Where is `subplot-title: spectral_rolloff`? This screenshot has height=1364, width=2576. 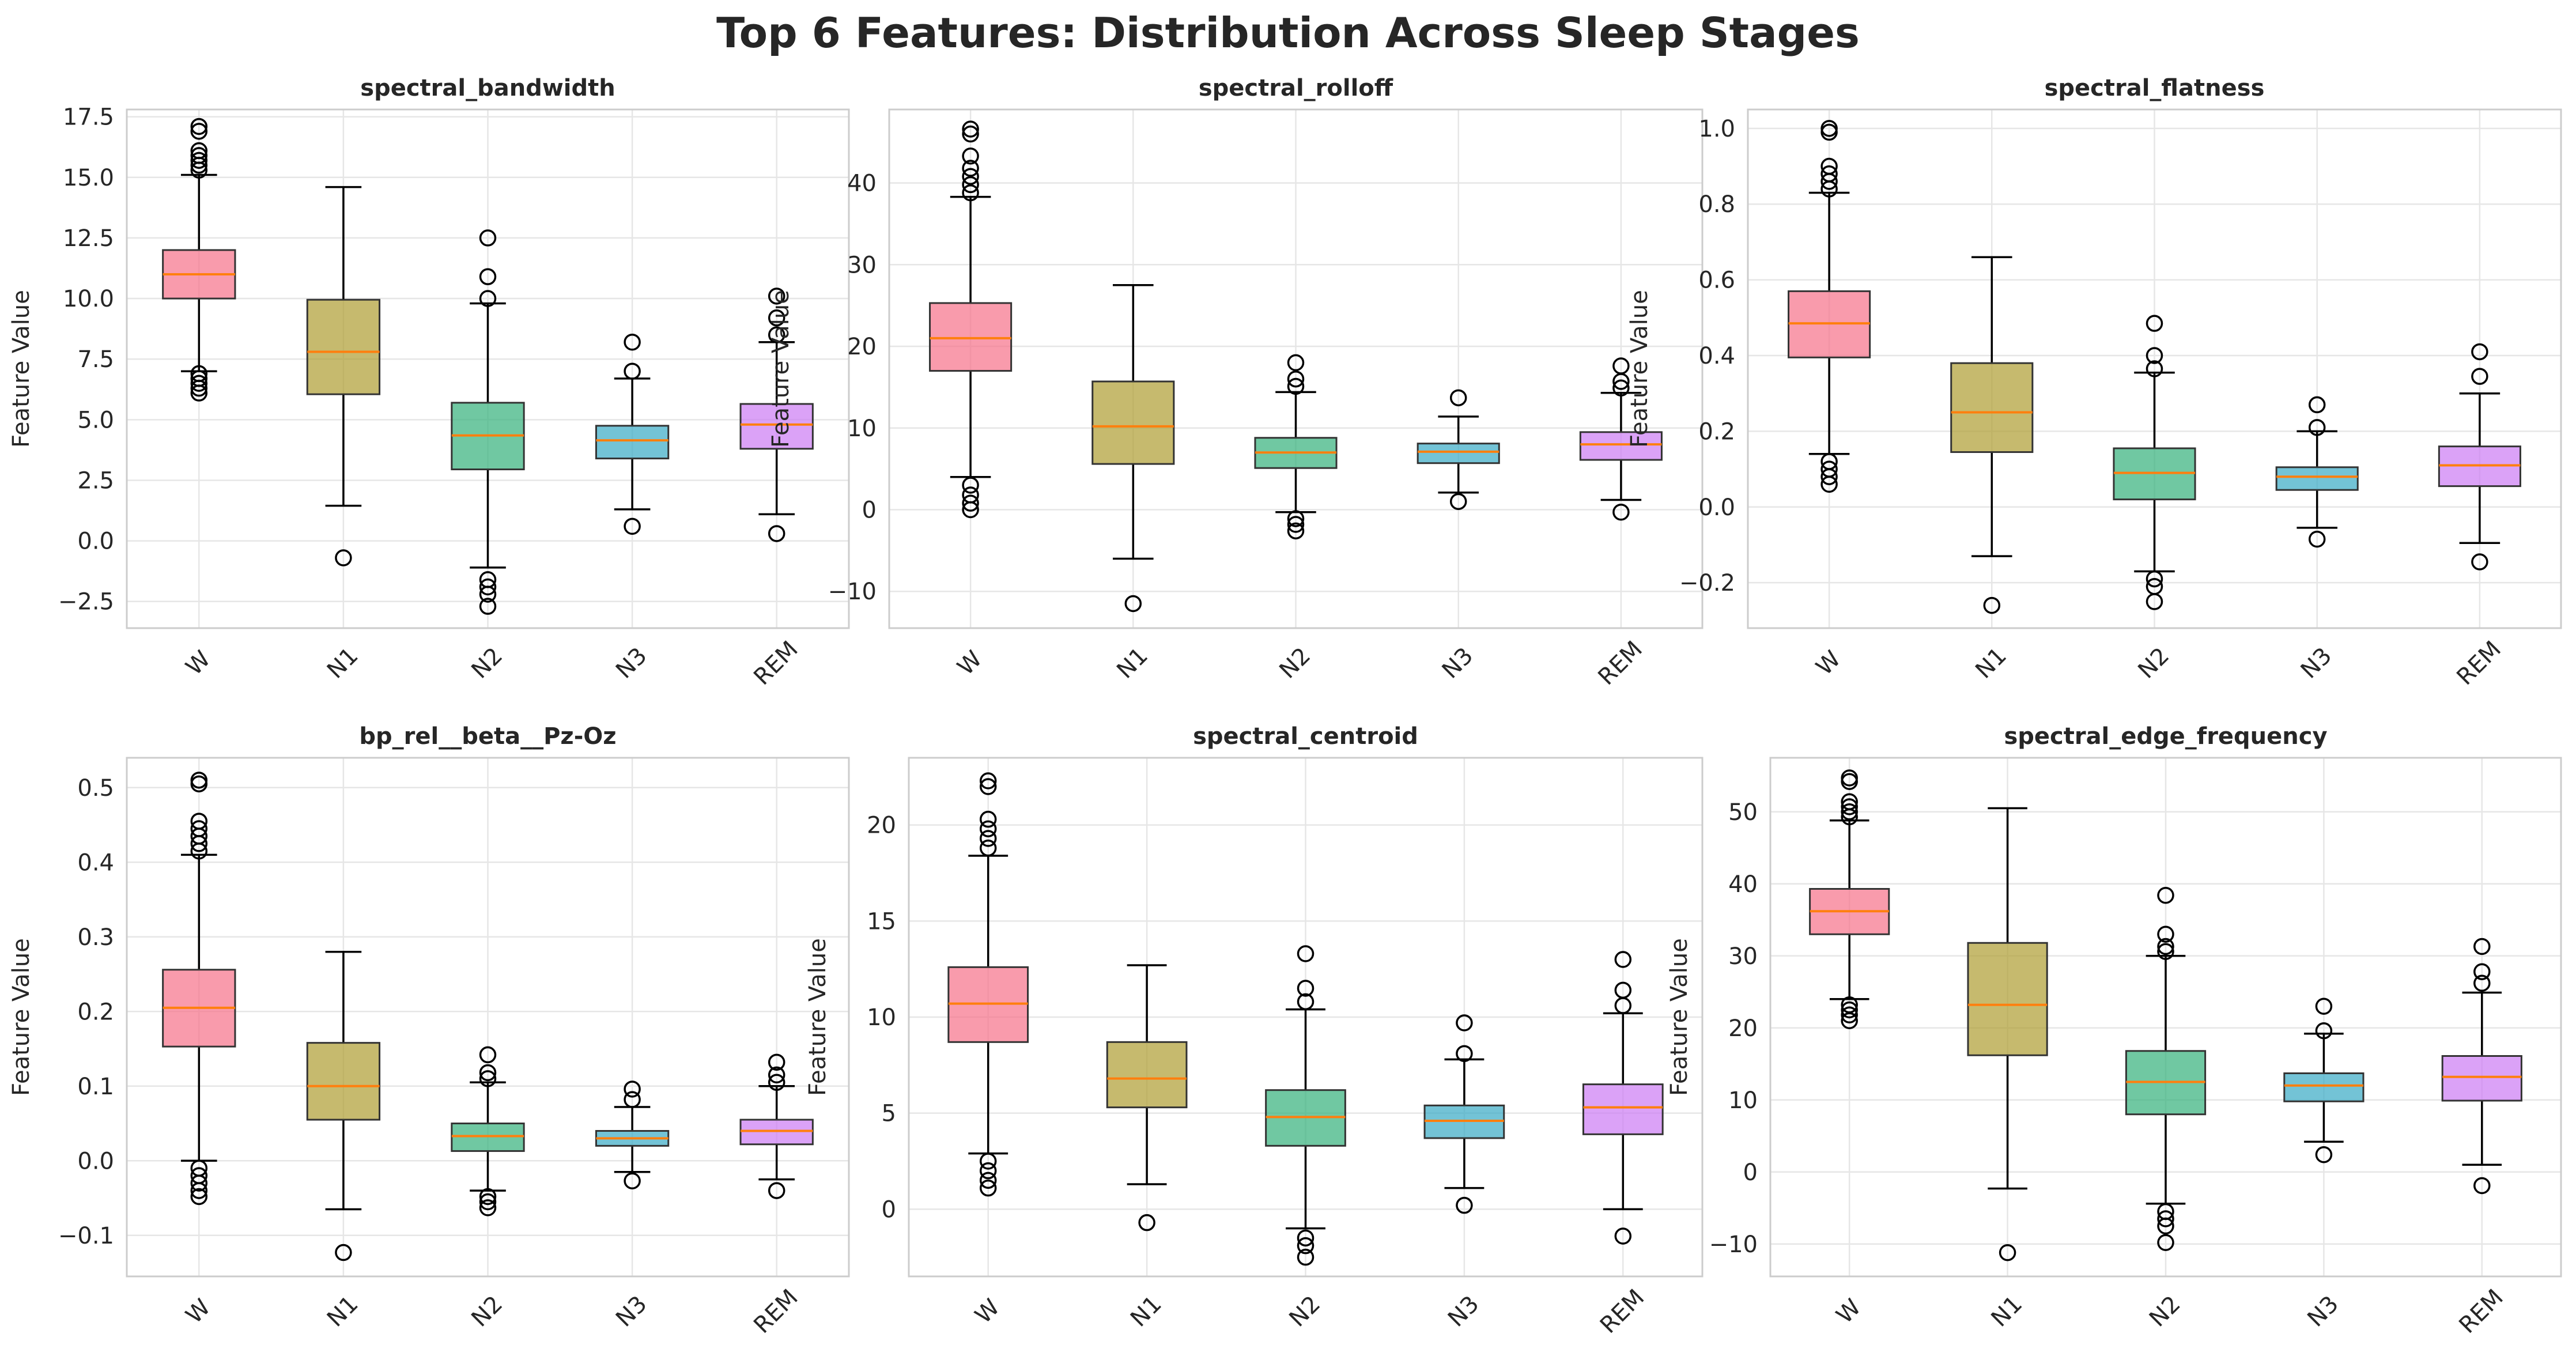
subplot-title: spectral_rolloff is located at coordinates (1296, 88).